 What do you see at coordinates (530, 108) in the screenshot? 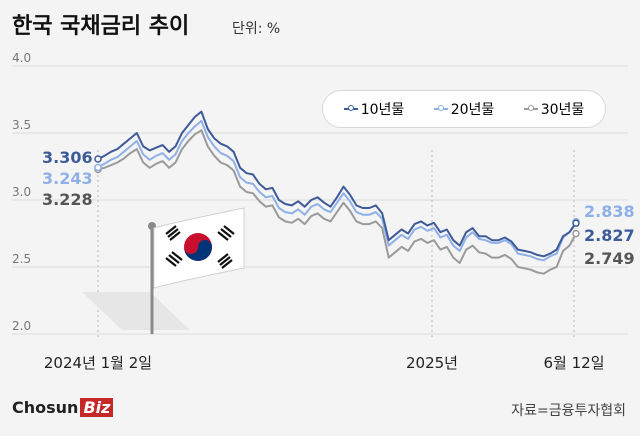
I see `legend-30y-marker` at bounding box center [530, 108].